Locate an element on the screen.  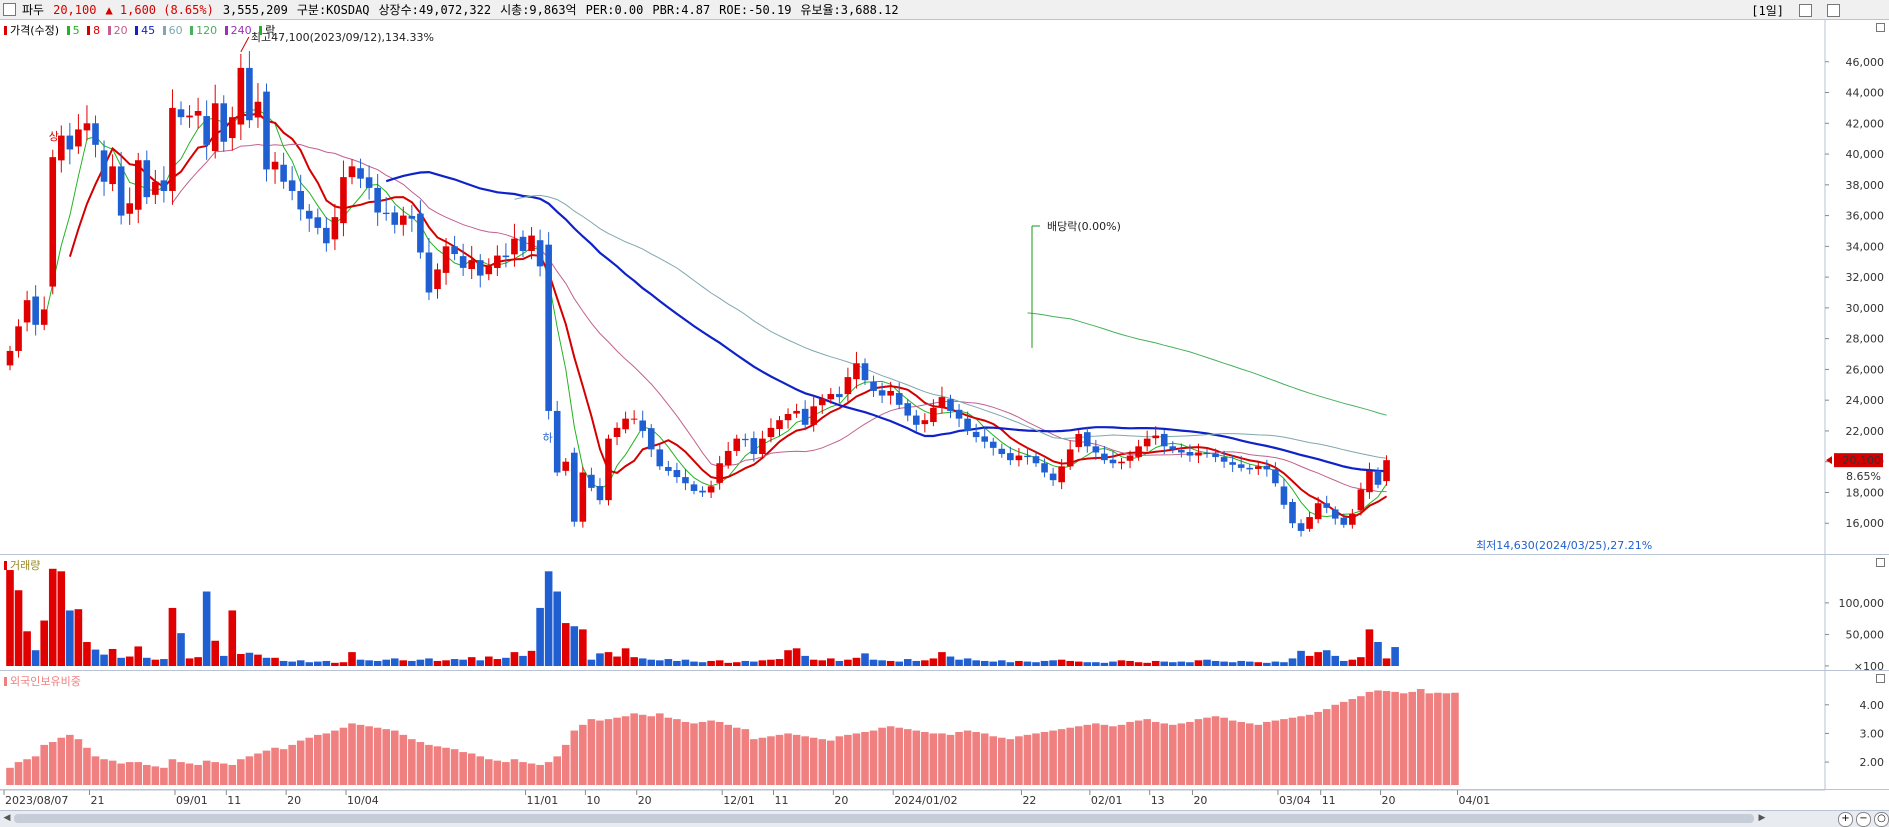
minimize-icon is located at coordinates (1805, 10).